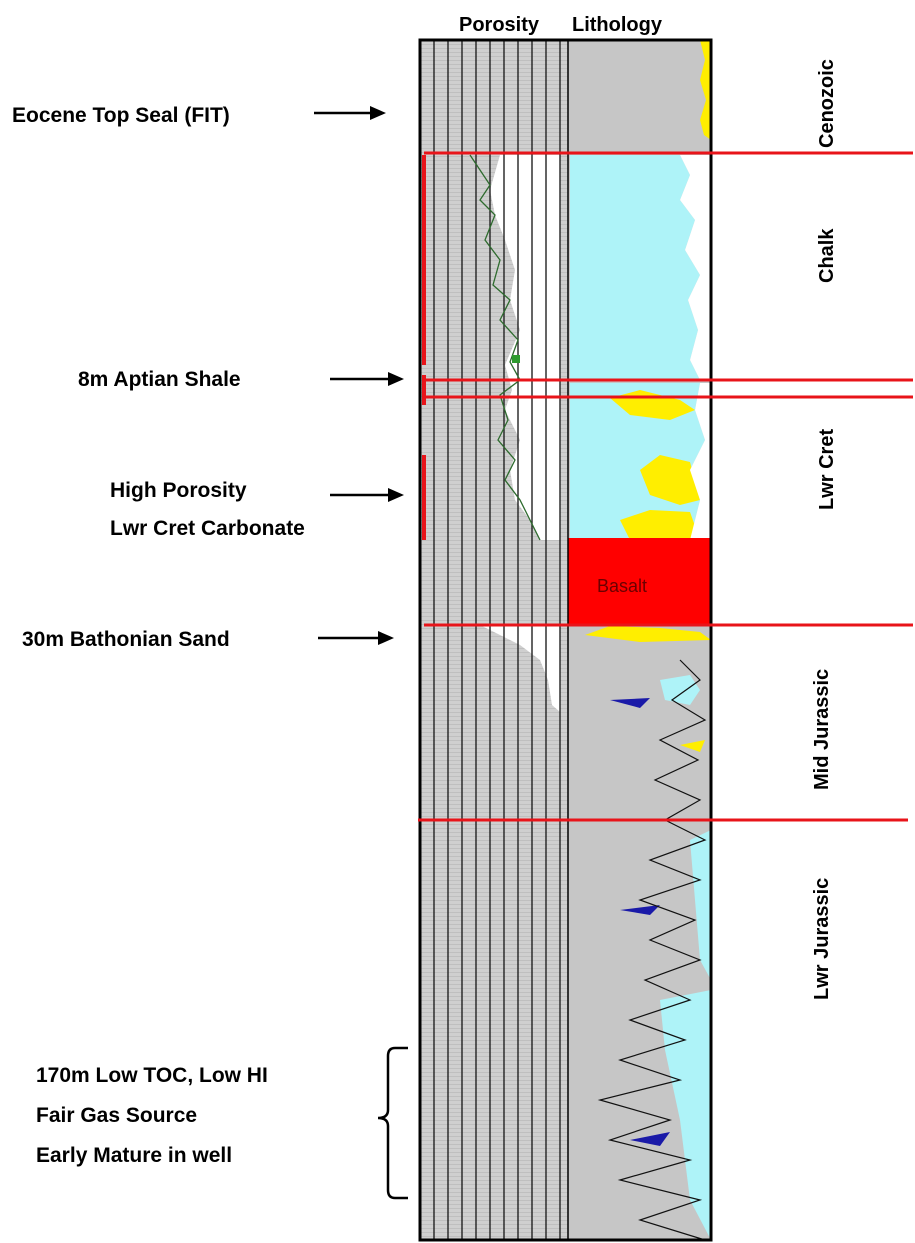 The height and width of the screenshot is (1243, 915). What do you see at coordinates (822, 729) in the screenshot?
I see `interval-mid-jurassic: Mid Jurassic` at bounding box center [822, 729].